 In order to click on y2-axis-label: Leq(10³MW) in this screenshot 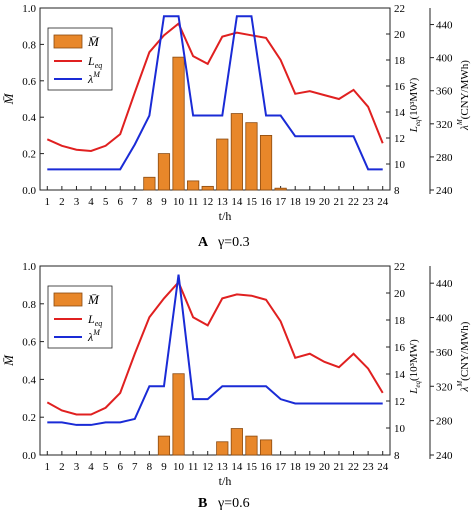, I will do `click(415, 367)`.